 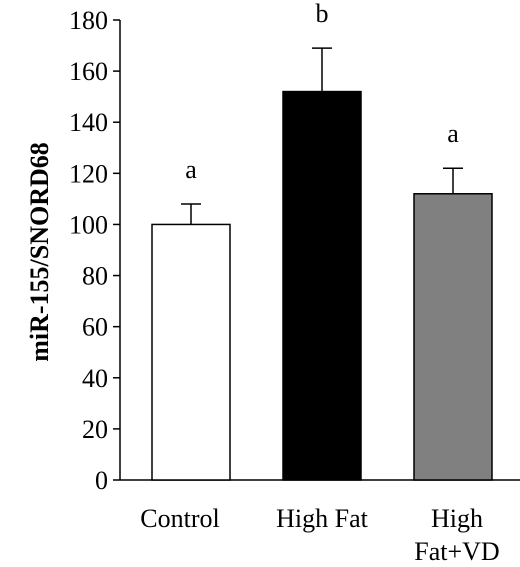 What do you see at coordinates (39, 252) in the screenshot?
I see `y-axis-label: miR-155/SNORD68` at bounding box center [39, 252].